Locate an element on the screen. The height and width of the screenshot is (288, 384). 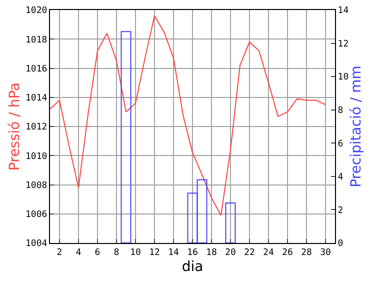
x-tick-label: 4 is located at coordinates (79, 253).